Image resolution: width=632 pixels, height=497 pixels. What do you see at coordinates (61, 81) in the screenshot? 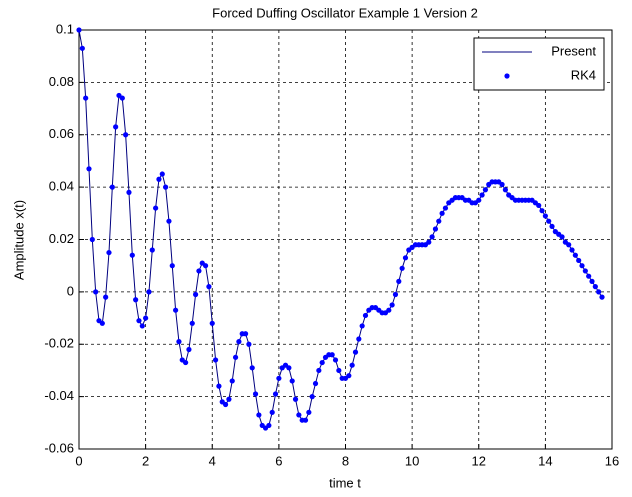
I see `y-tick-label: 0.08` at bounding box center [61, 81].